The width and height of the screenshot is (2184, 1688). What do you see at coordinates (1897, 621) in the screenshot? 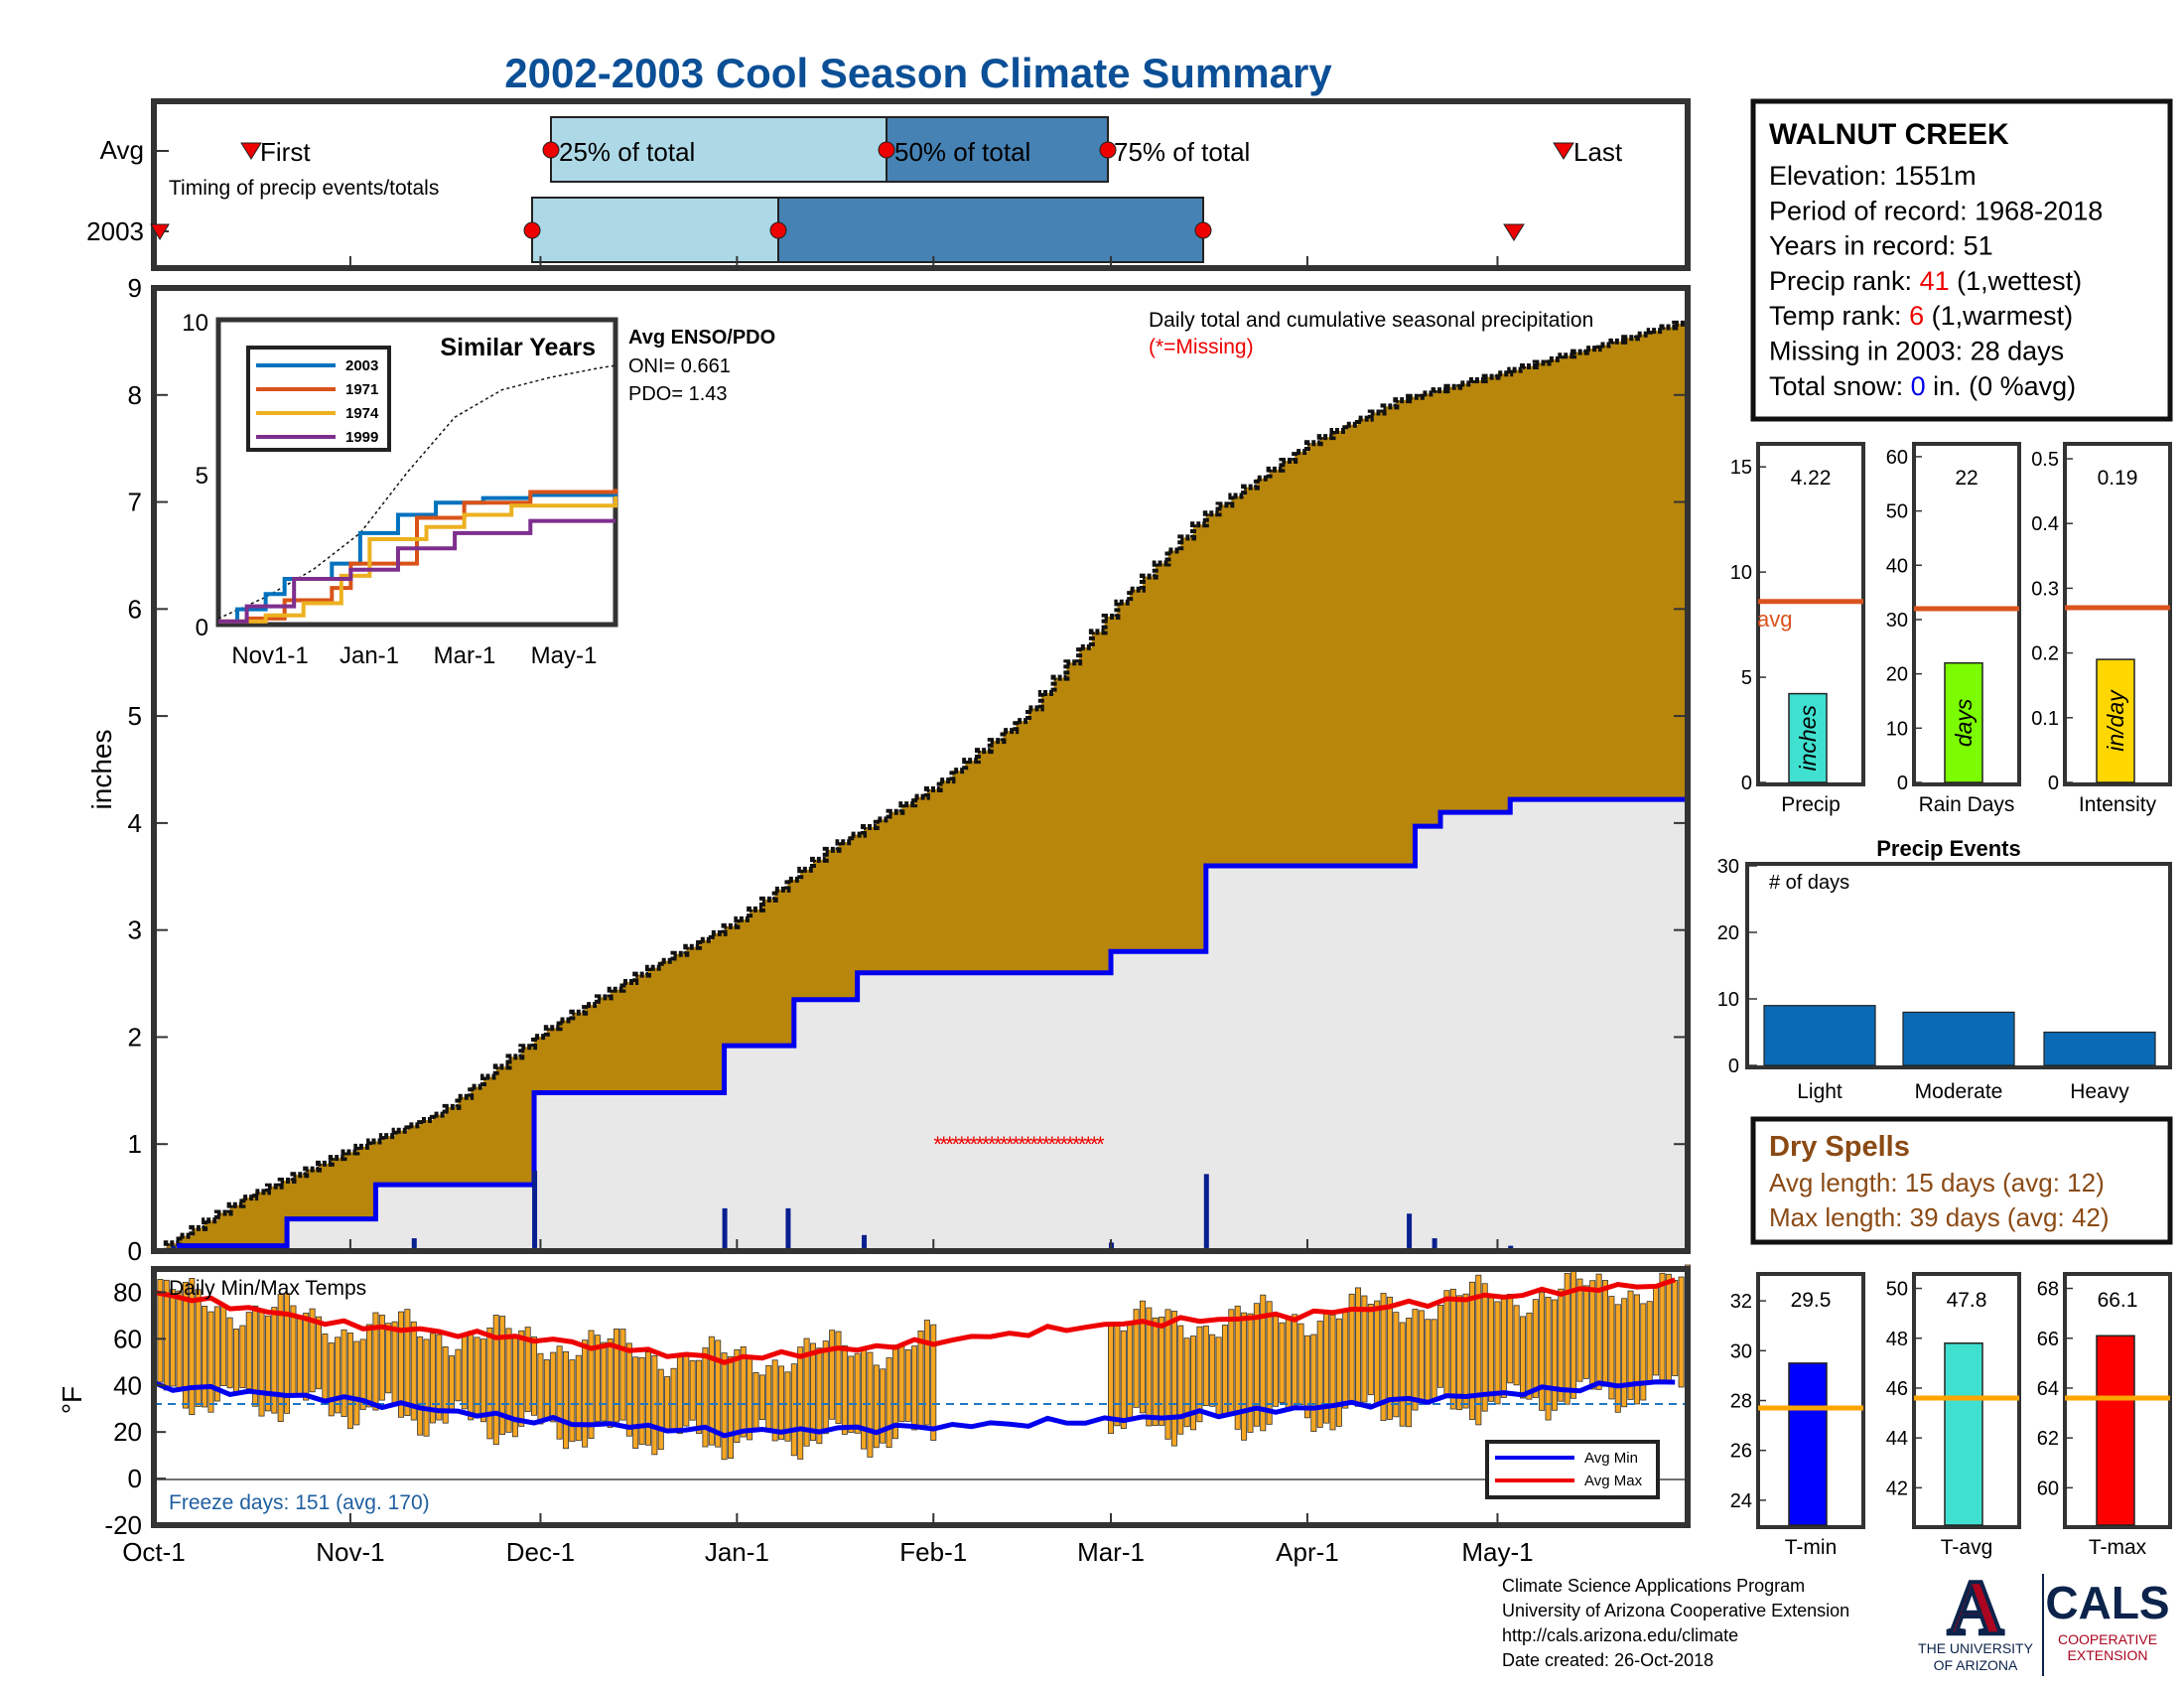
I see `raindays-tick-label: 30` at bounding box center [1897, 621].